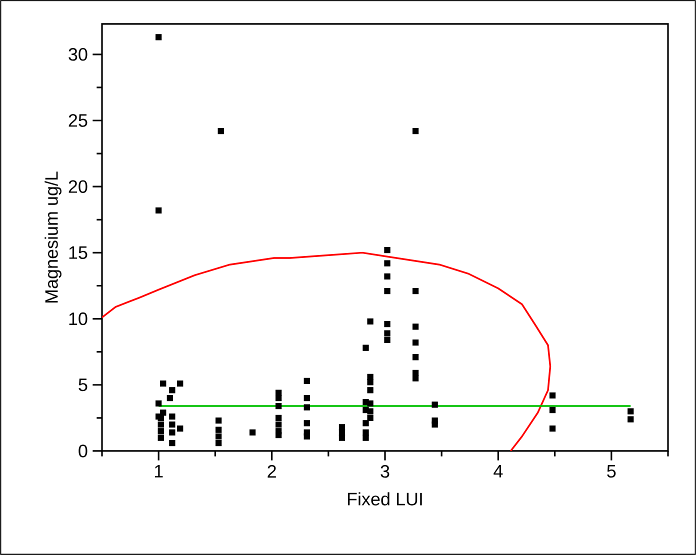  Describe the element at coordinates (385, 471) in the screenshot. I see `x-tick-label: 3` at that location.